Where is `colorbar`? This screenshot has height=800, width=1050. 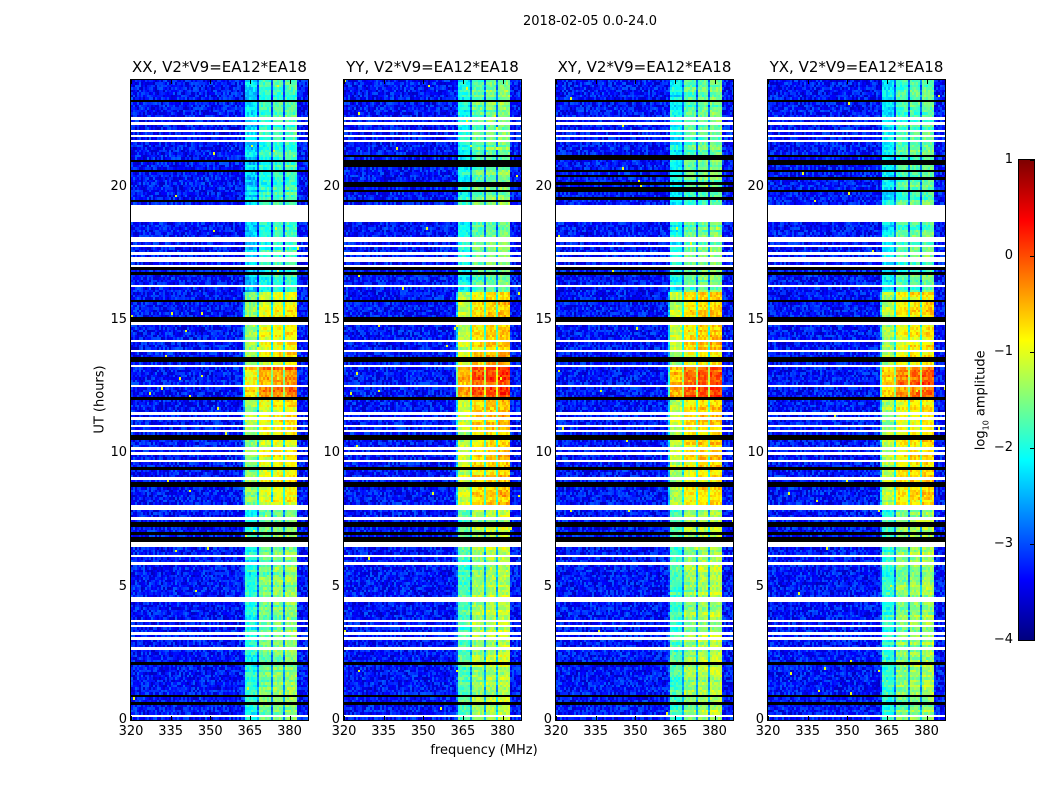 colorbar is located at coordinates (1026, 400).